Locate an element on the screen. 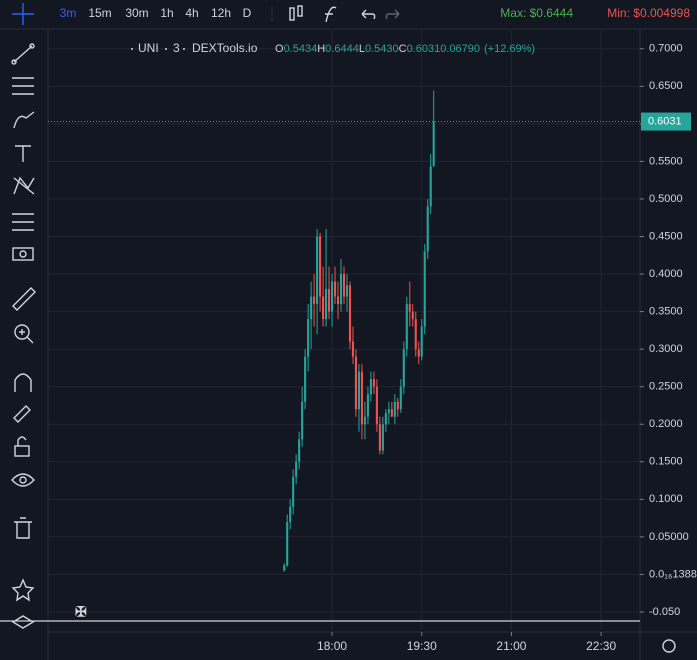 The width and height of the screenshot is (697, 660). interval-button: 30m is located at coordinates (136, 13).